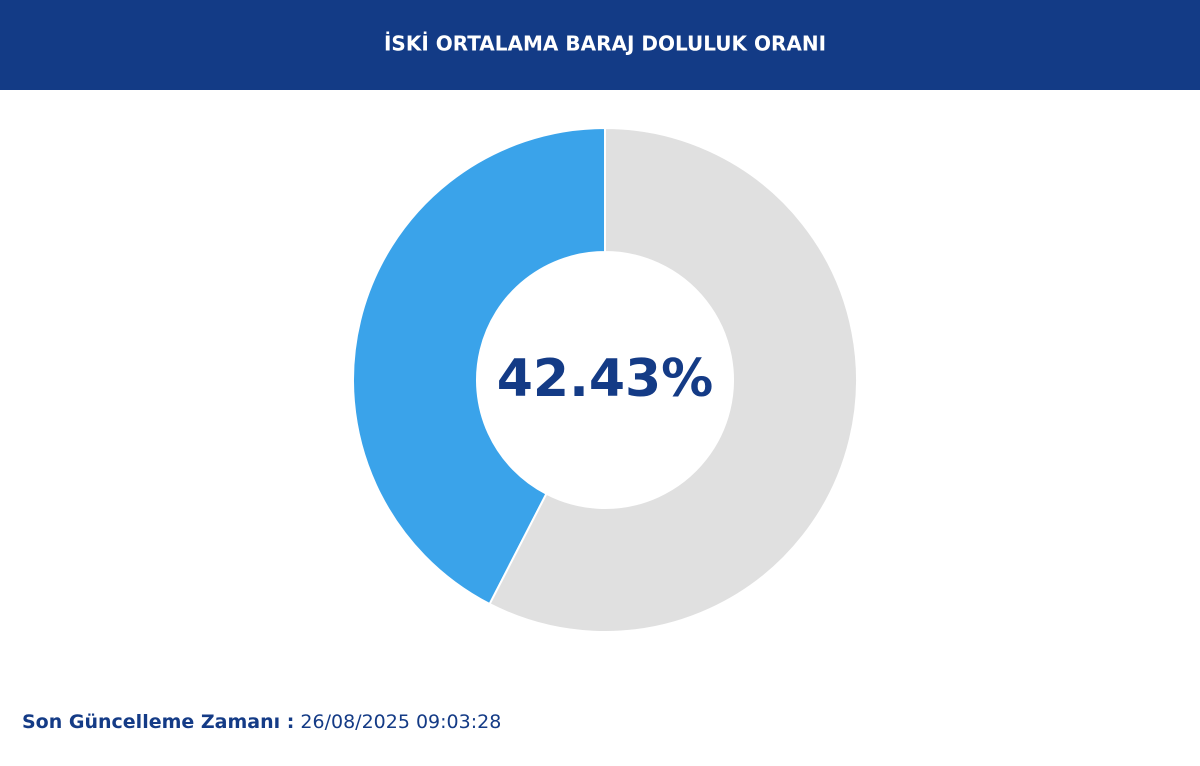 The height and width of the screenshot is (766, 1200). I want to click on updated-time: 26/08/2025 09:03:28, so click(400, 722).